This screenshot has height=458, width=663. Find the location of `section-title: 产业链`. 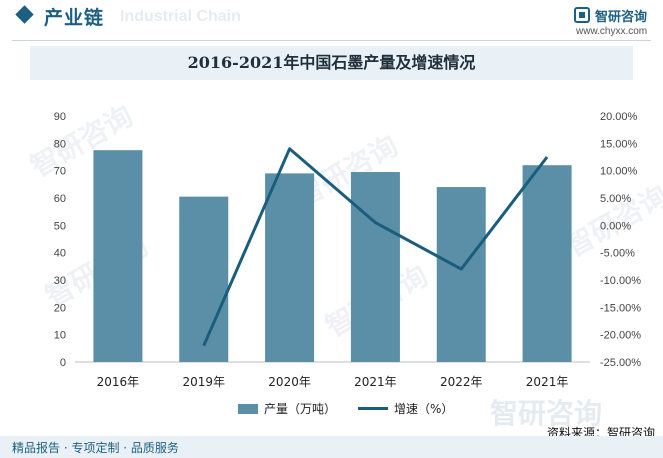

section-title: 产业链 is located at coordinates (74, 18).